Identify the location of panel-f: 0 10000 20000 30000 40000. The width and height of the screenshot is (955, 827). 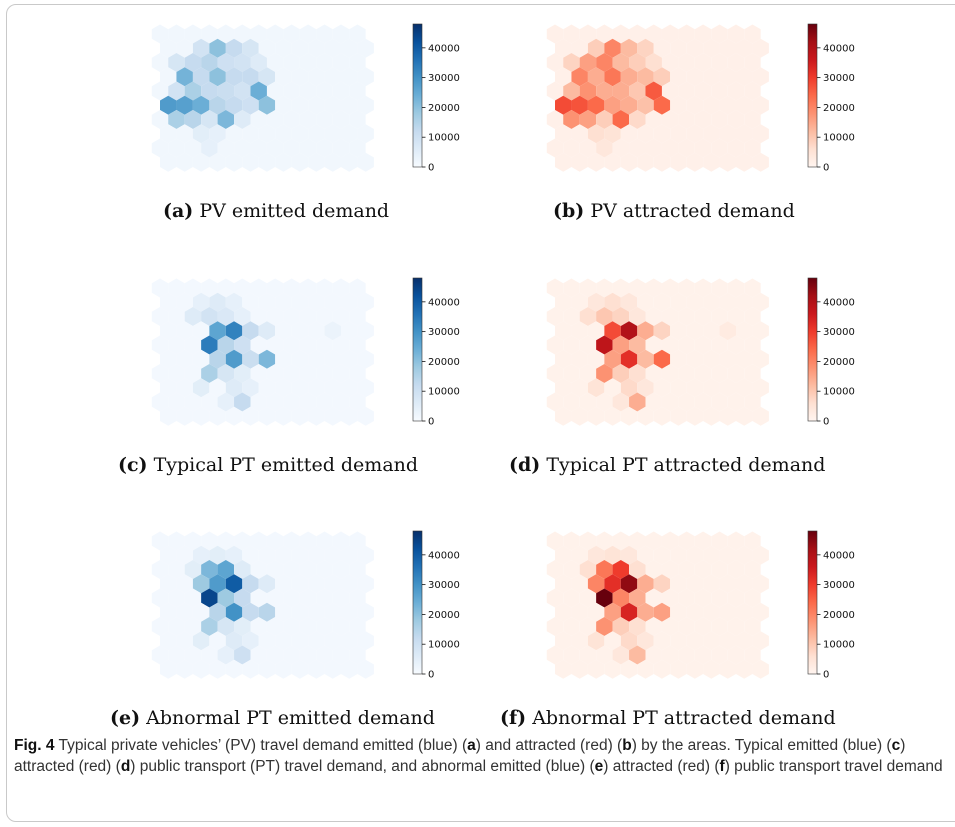
(705, 627).